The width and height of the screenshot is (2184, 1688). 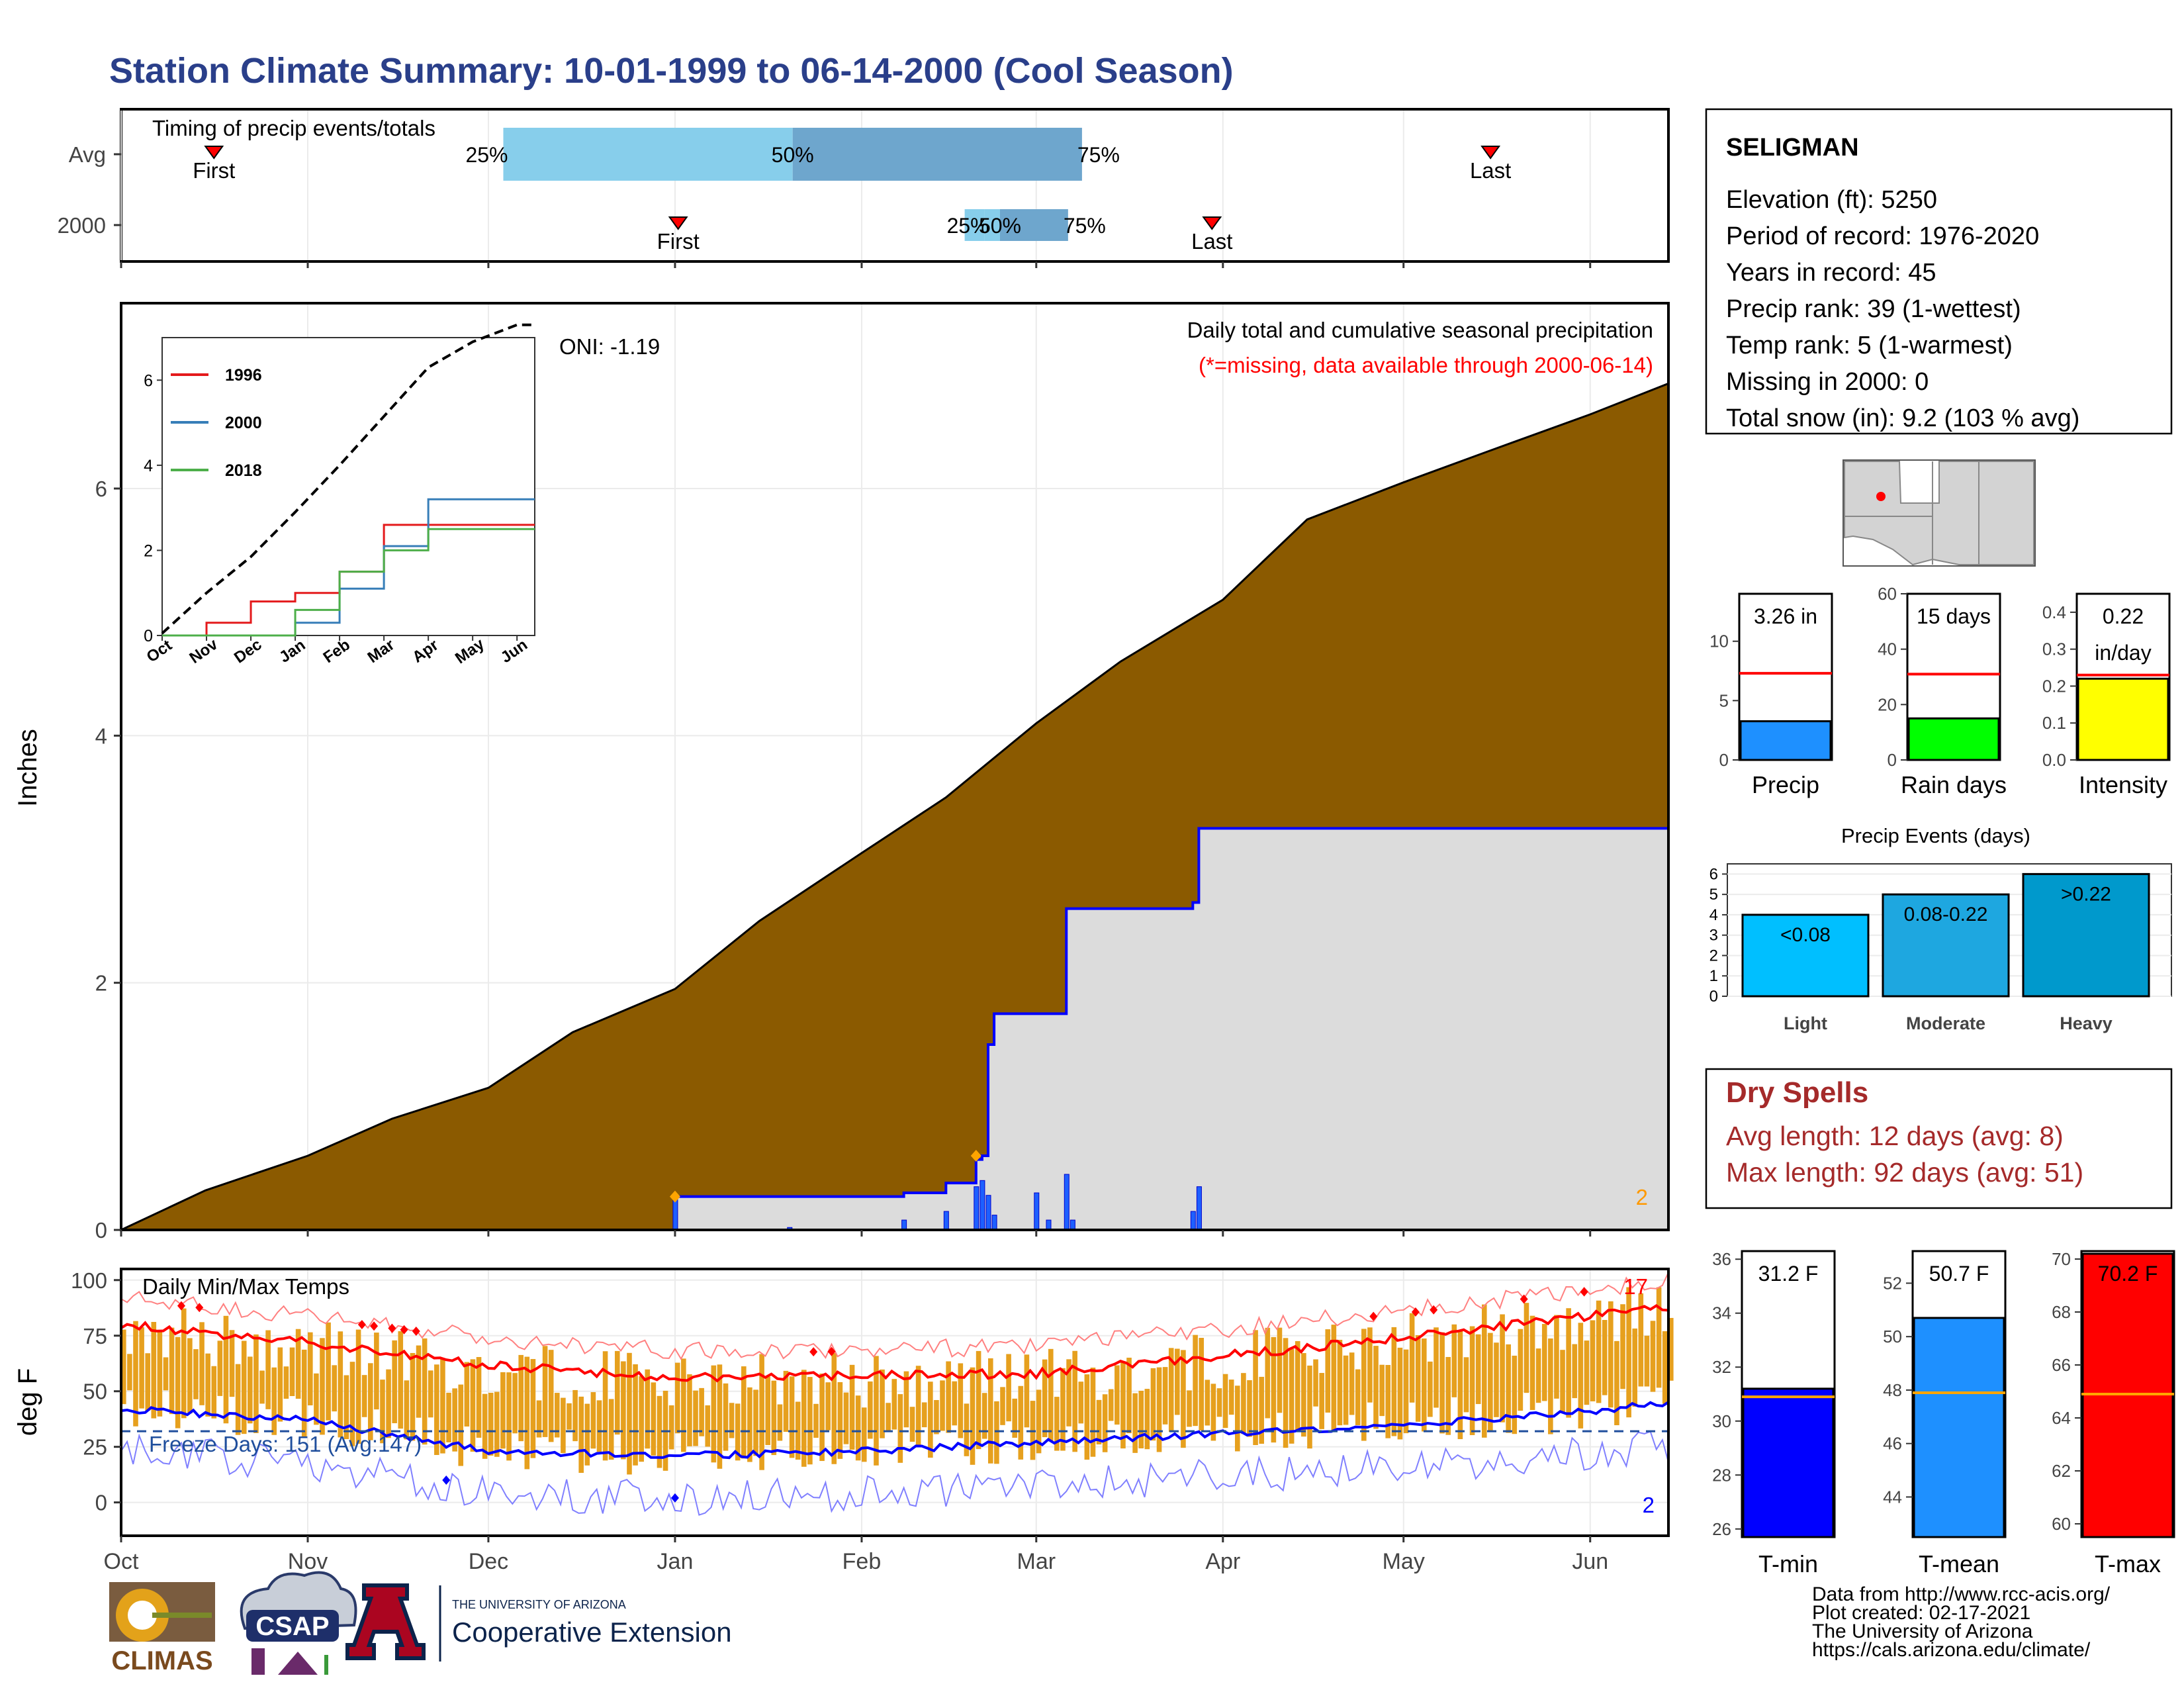 What do you see at coordinates (1000, 226) in the screenshot?
I see `quartile-50-label: 50%` at bounding box center [1000, 226].